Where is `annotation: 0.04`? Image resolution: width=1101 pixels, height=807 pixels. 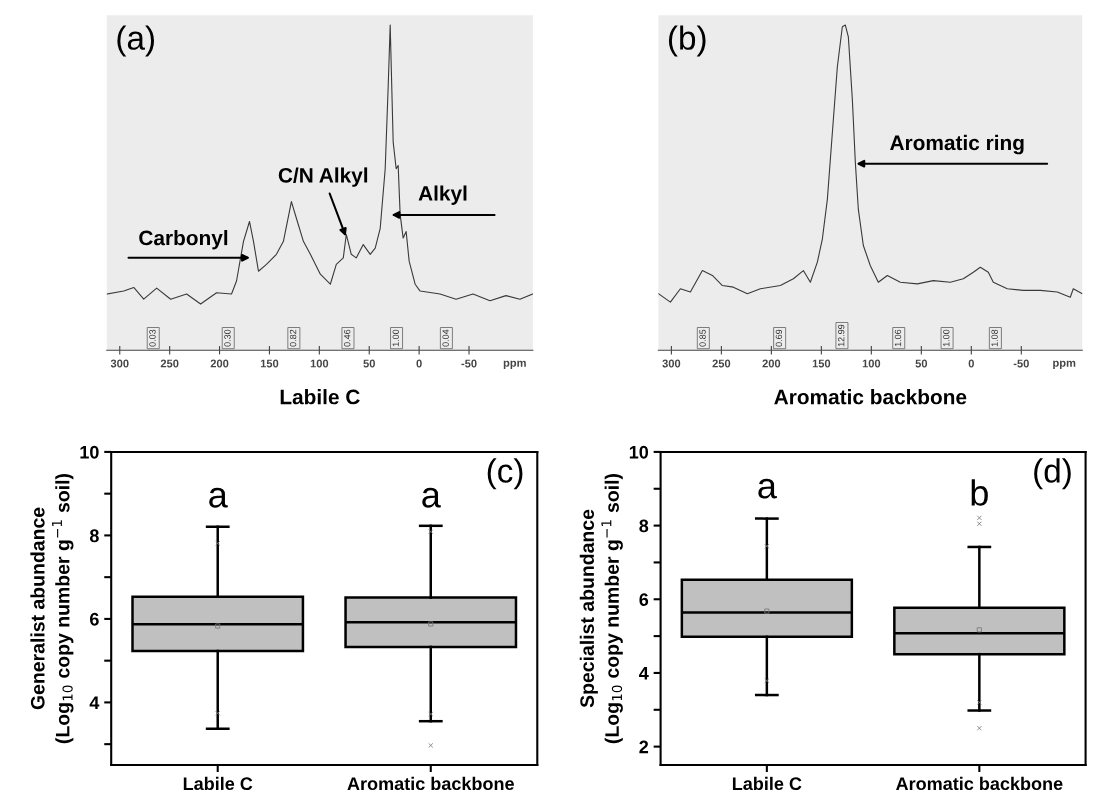 annotation: 0.04 is located at coordinates (445, 338).